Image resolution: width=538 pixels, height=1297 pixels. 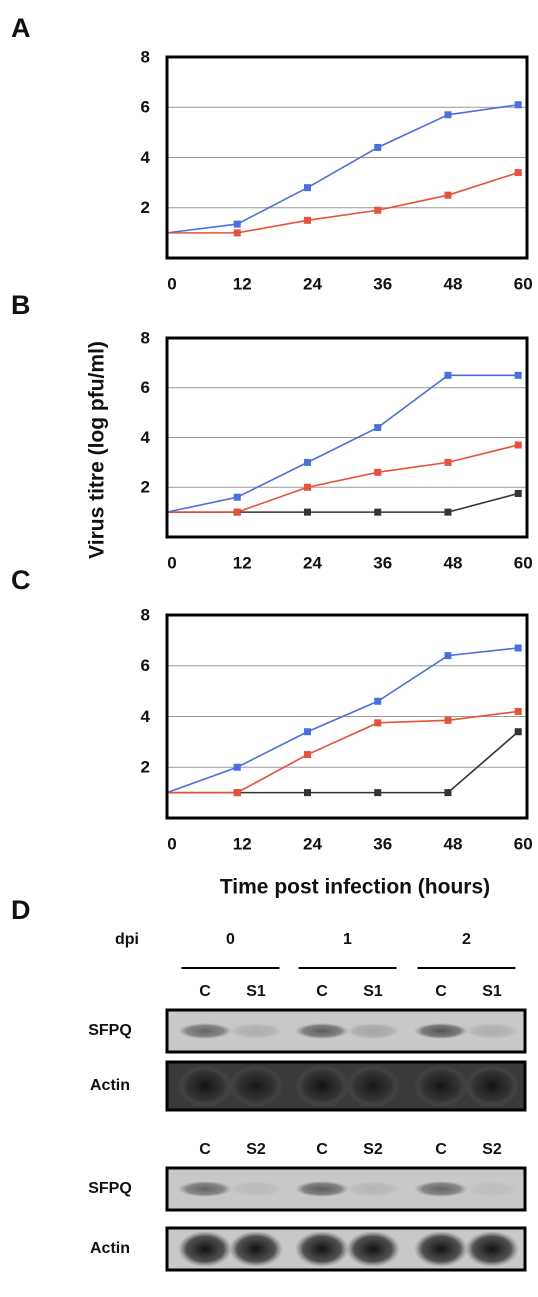 I want to click on dpi-label: dpi, so click(x=127, y=939).